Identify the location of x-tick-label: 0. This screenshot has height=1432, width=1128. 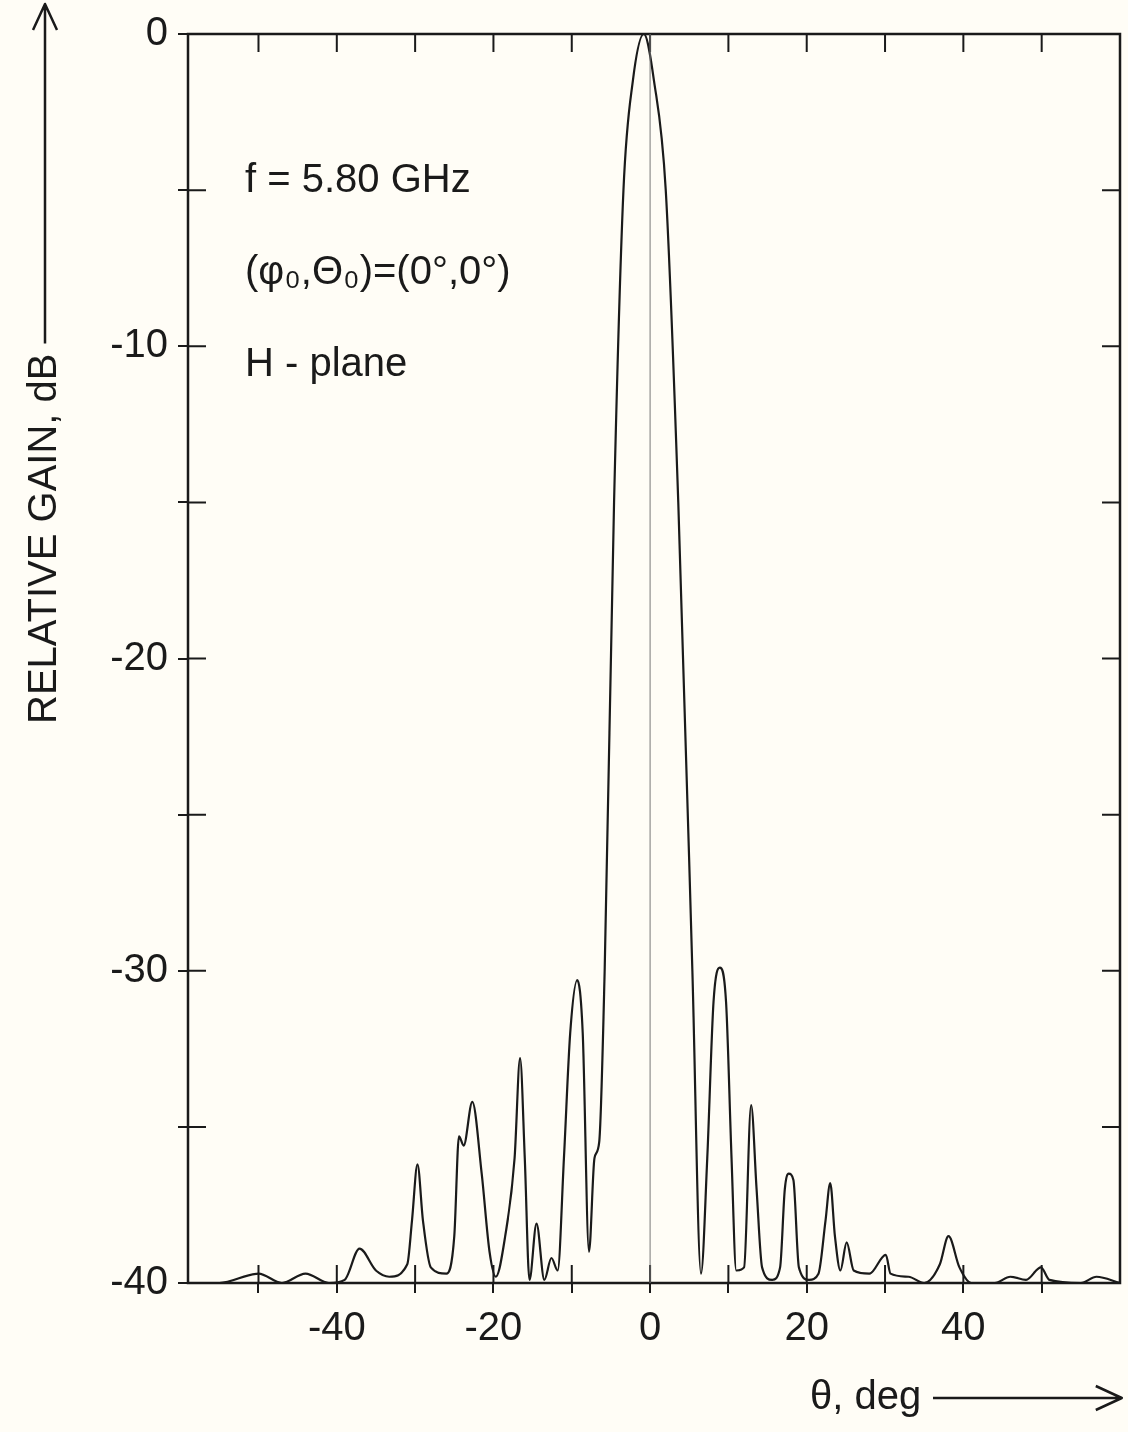
(650, 1326).